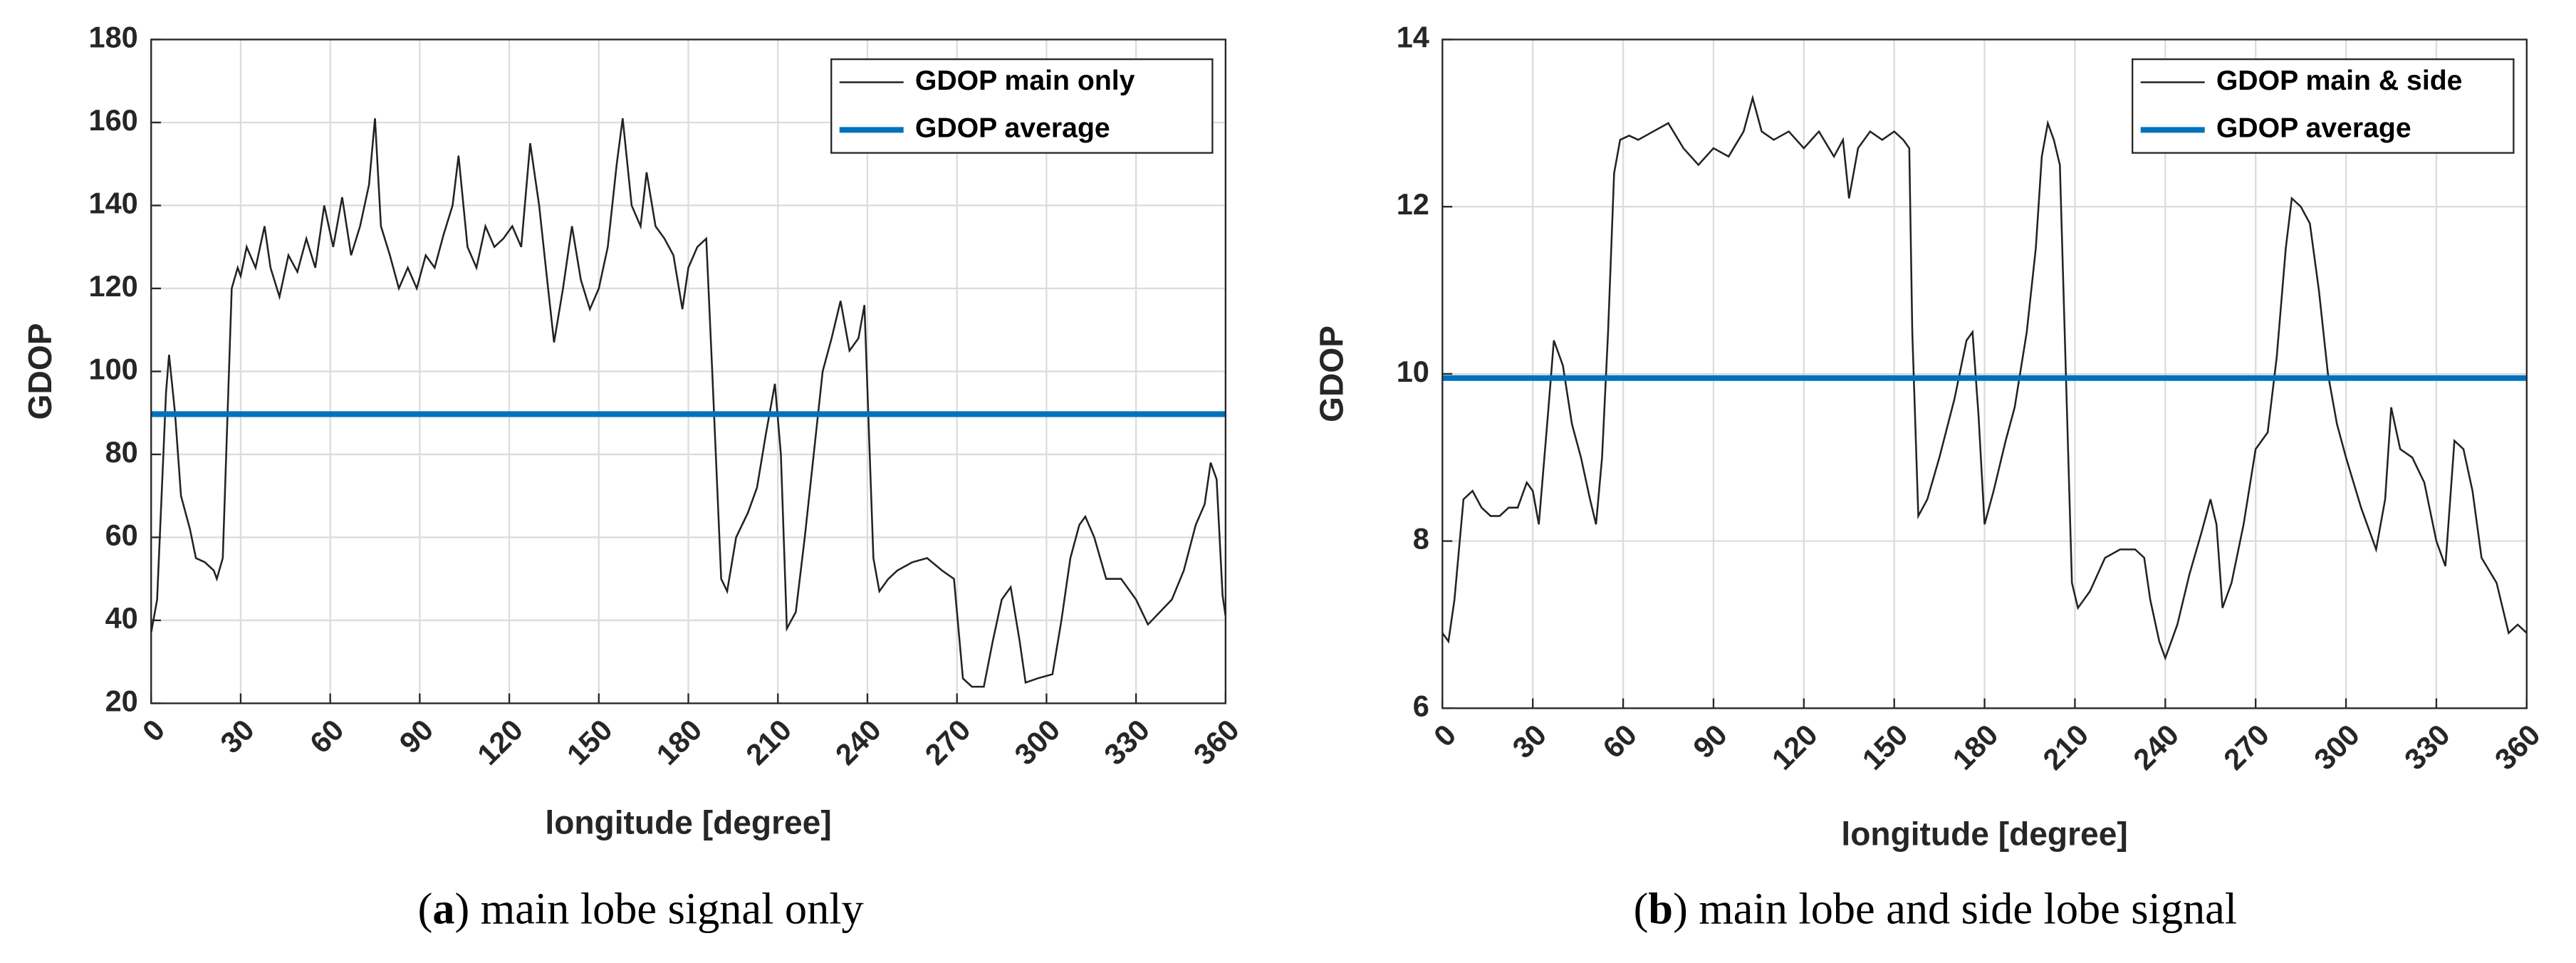 The image size is (2576, 963). Describe the element at coordinates (1025, 81) in the screenshot. I see `legend-label: GDOP main only` at that location.